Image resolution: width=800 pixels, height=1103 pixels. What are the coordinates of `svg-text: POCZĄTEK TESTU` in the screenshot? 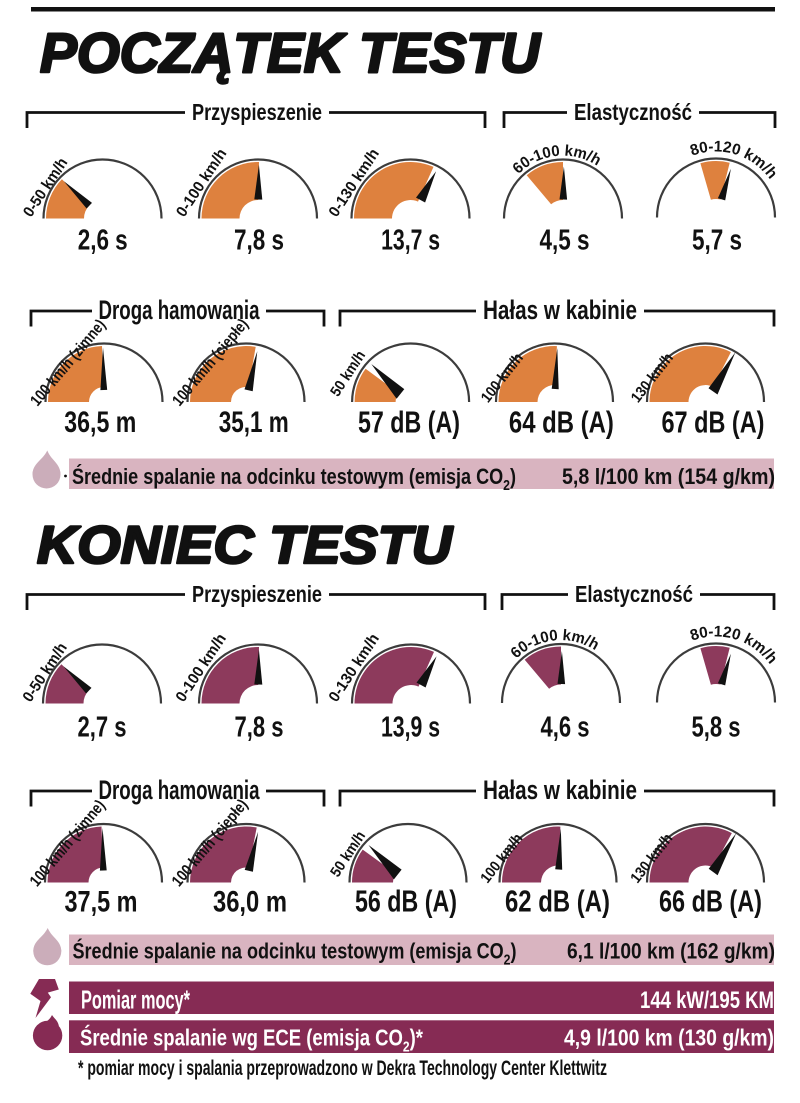 It's located at (291, 52).